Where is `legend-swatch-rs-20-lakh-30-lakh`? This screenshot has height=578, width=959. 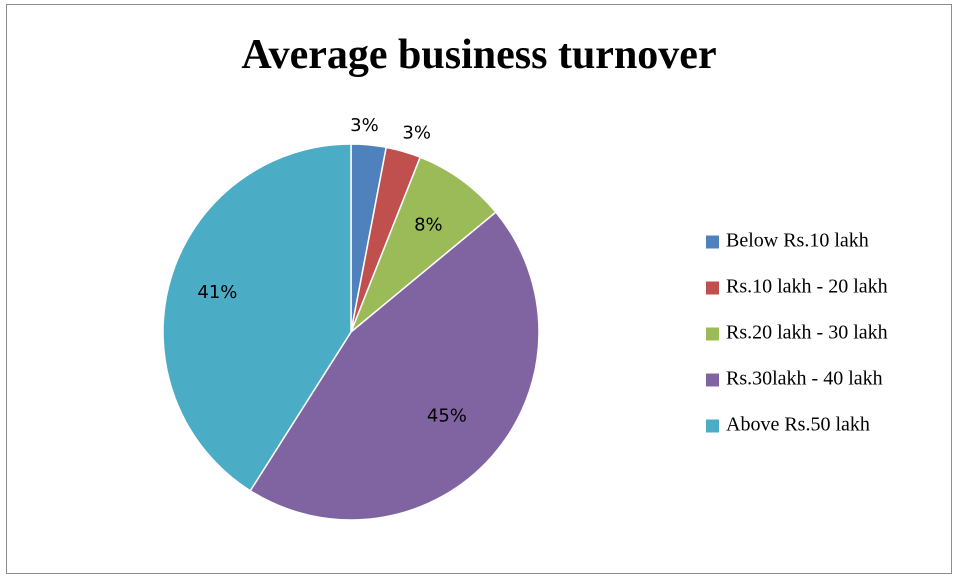 legend-swatch-rs-20-lakh-30-lakh is located at coordinates (712, 334).